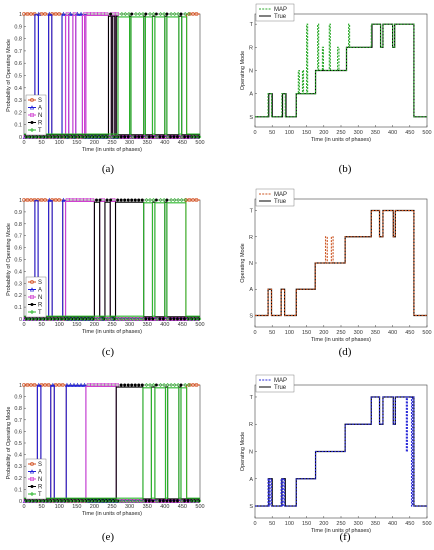 Image resolution: width=434 pixels, height=550 pixels. I want to click on x-tick-label: 200, so click(94, 143).